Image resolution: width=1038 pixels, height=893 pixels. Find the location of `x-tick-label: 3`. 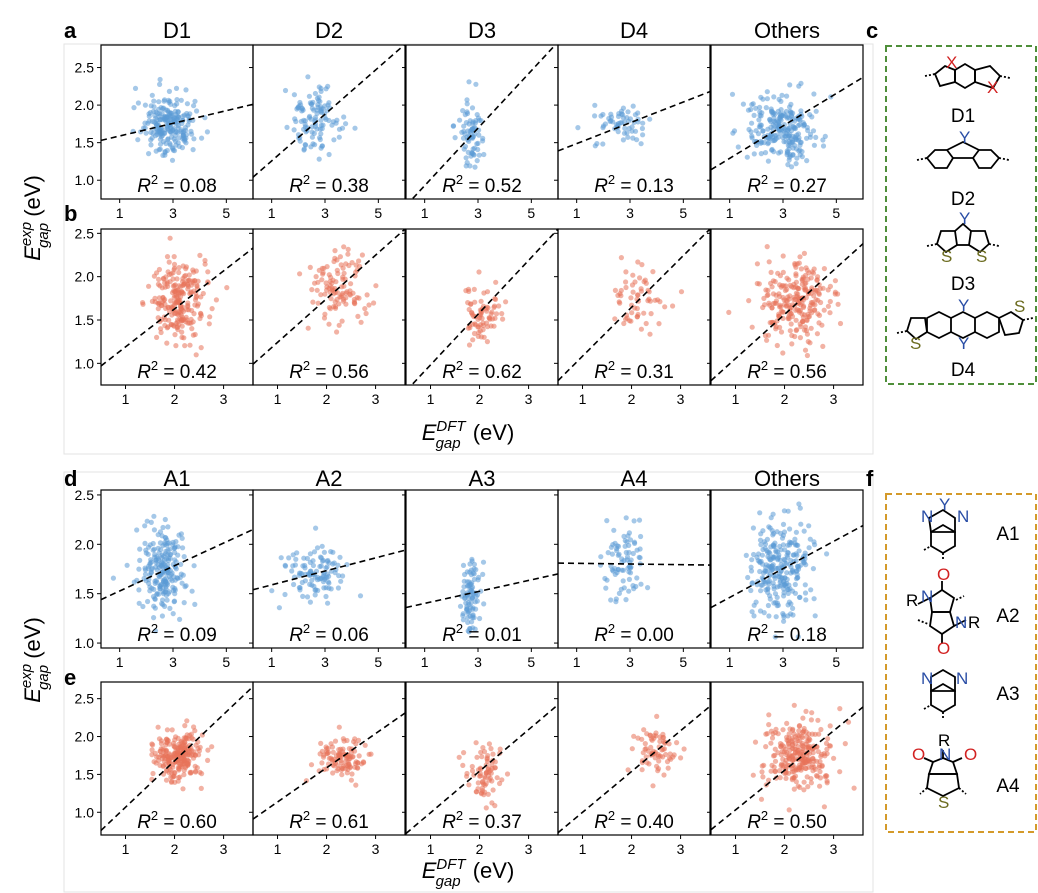

x-tick-label: 3 is located at coordinates (325, 213).